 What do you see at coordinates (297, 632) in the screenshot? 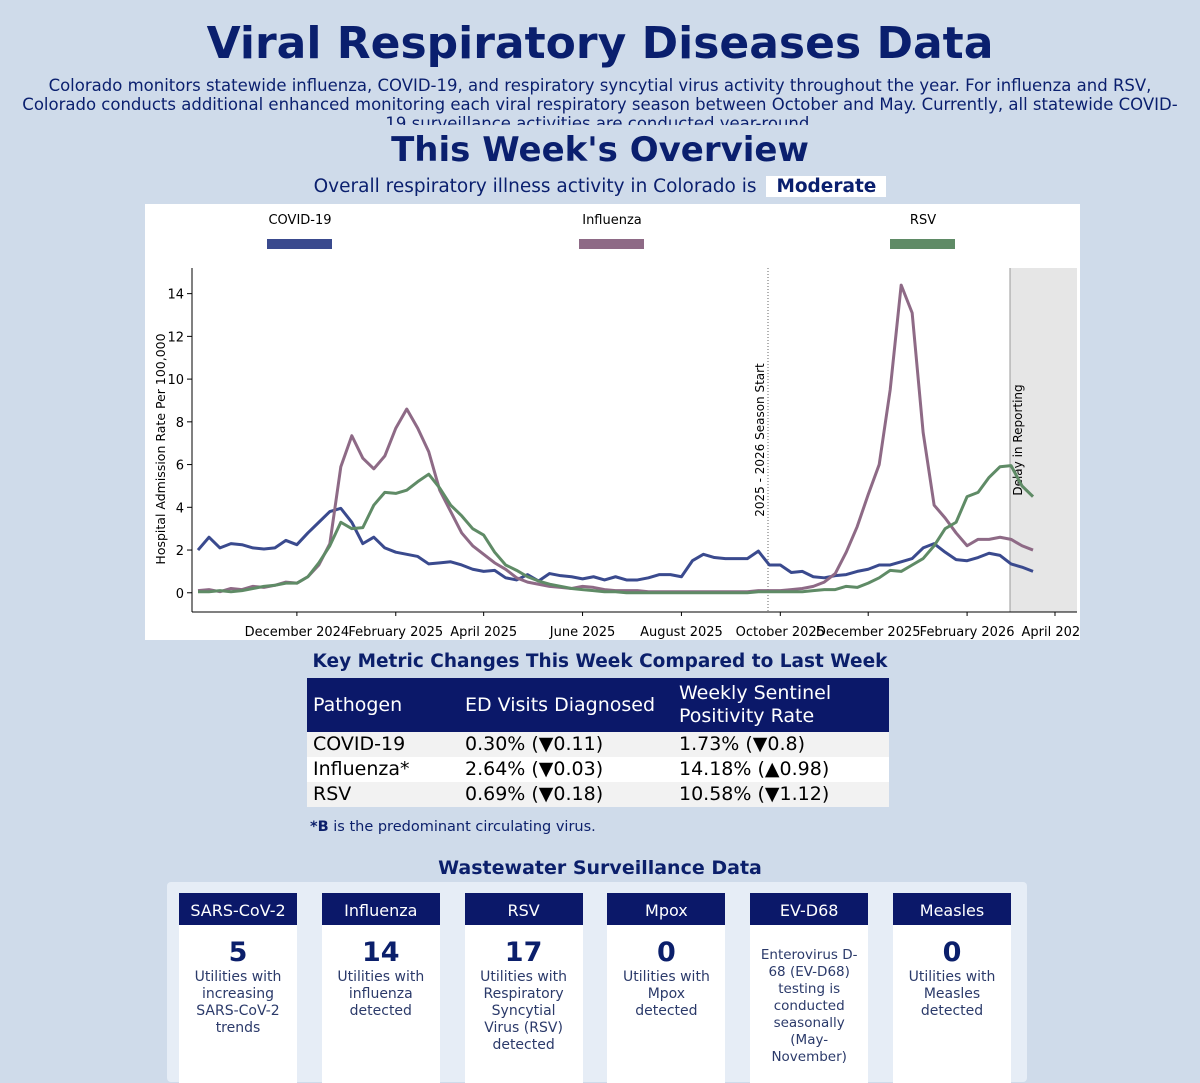
I see `x-tick-label: December 2024` at bounding box center [297, 632].